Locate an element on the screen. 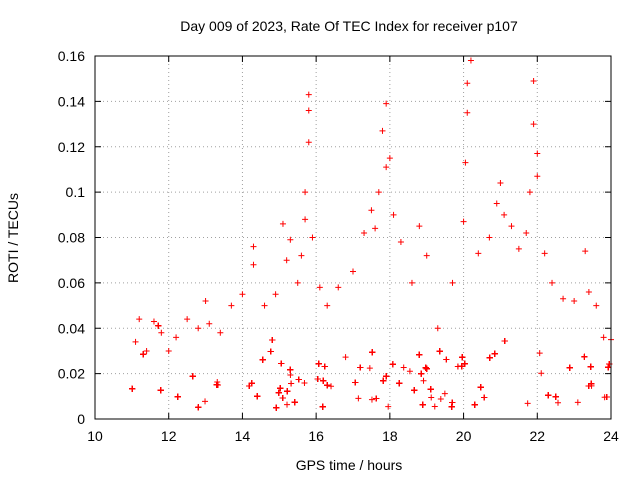 This screenshot has width=640, height=480. y-tick-label: 0.02 is located at coordinates (71, 374).